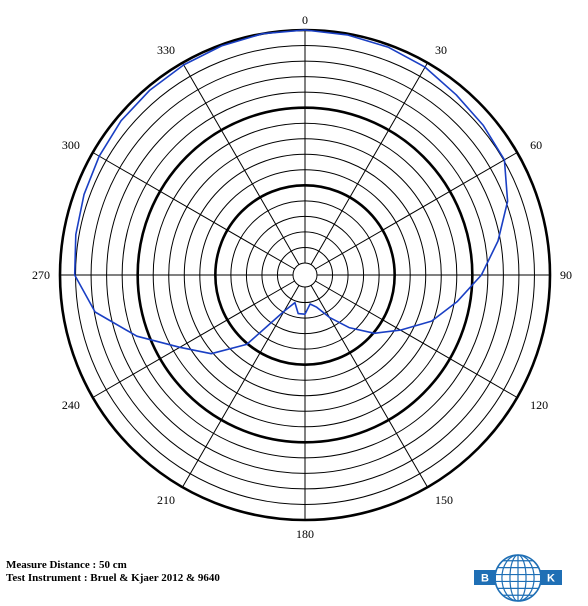 The height and width of the screenshot is (606, 588). I want to click on angle-label-330: 330, so click(166, 50).